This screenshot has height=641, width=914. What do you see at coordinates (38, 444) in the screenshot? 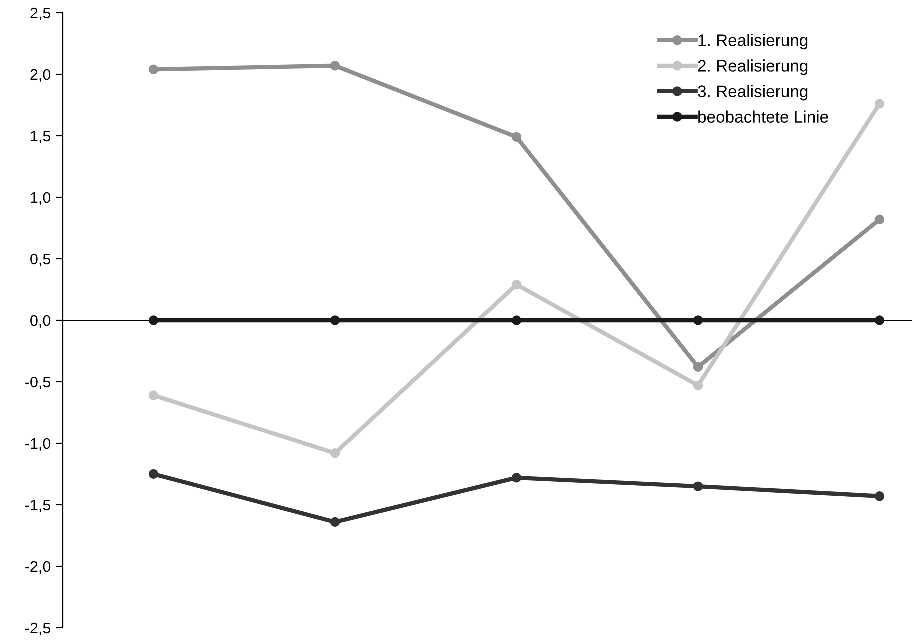
I see `y-tick-label: -1,0` at bounding box center [38, 444].